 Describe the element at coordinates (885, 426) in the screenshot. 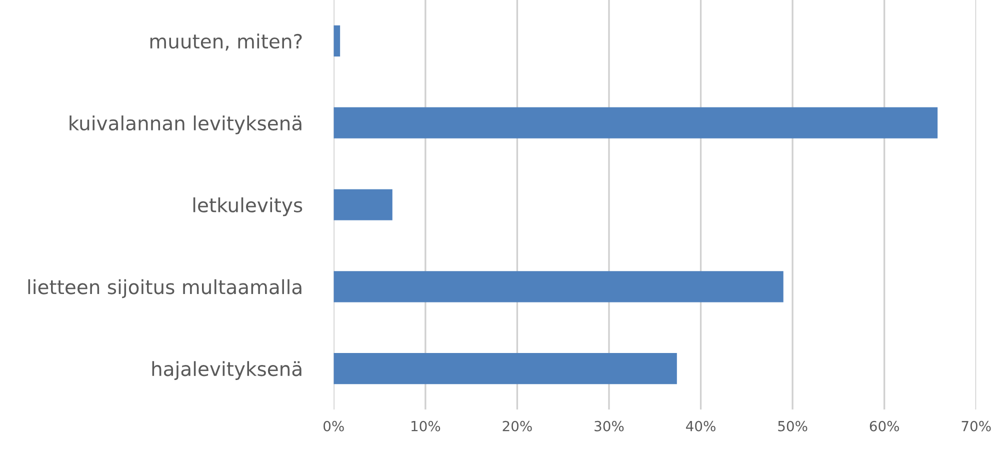

I see `x-tick-label: 60%` at that location.